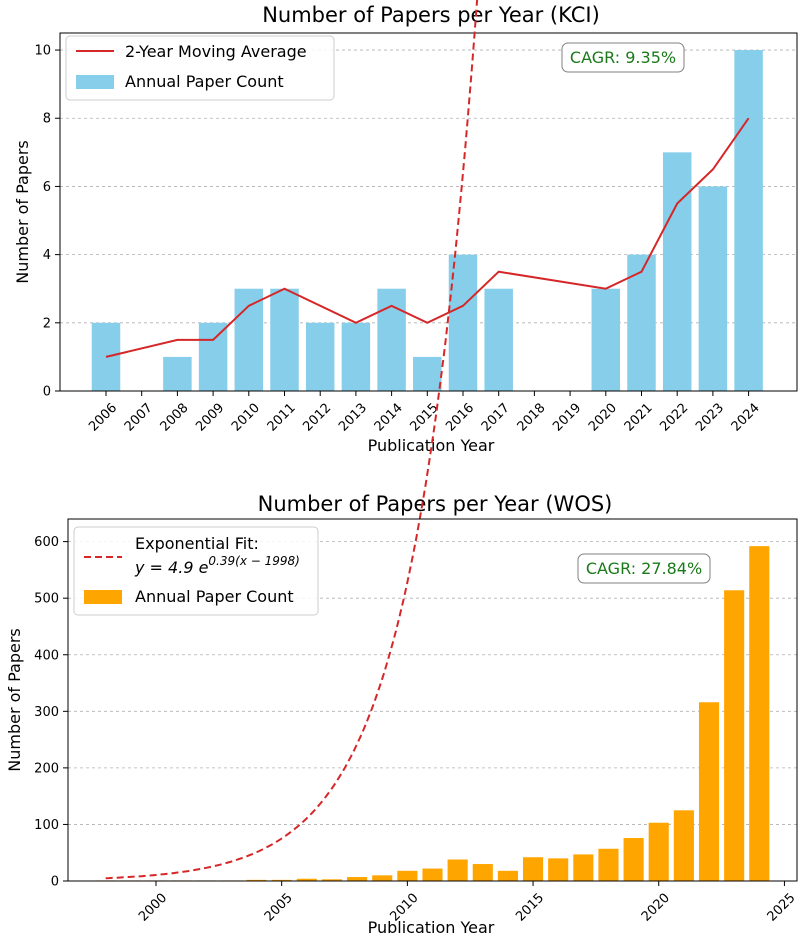  What do you see at coordinates (353, 418) in the screenshot?
I see `kci-x-tick-label: 2013` at bounding box center [353, 418].